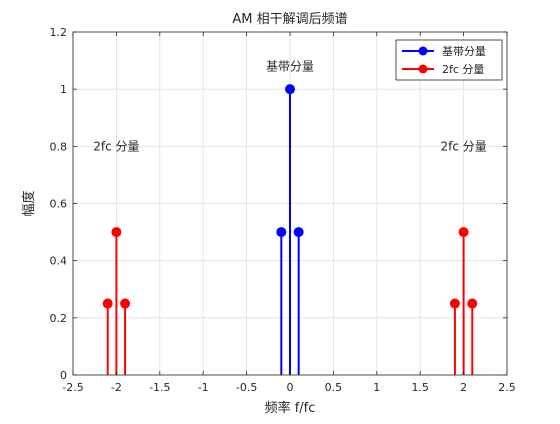 The height and width of the screenshot is (424, 560). I want to click on x-tick-label: 2.5, so click(507, 387).